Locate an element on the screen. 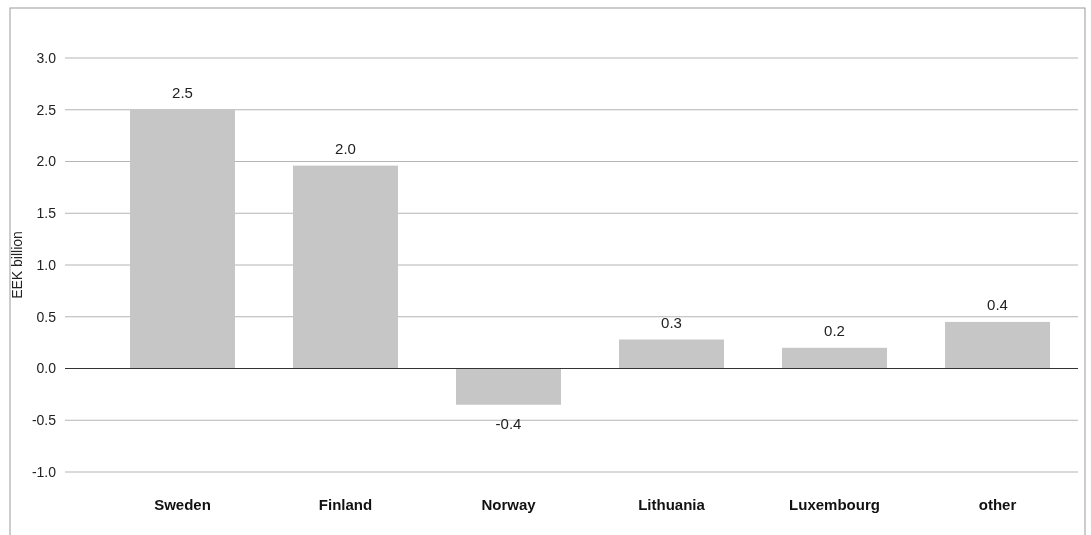 This screenshot has width=1091, height=535. y-tick-label: 1.0 is located at coordinates (46, 264).